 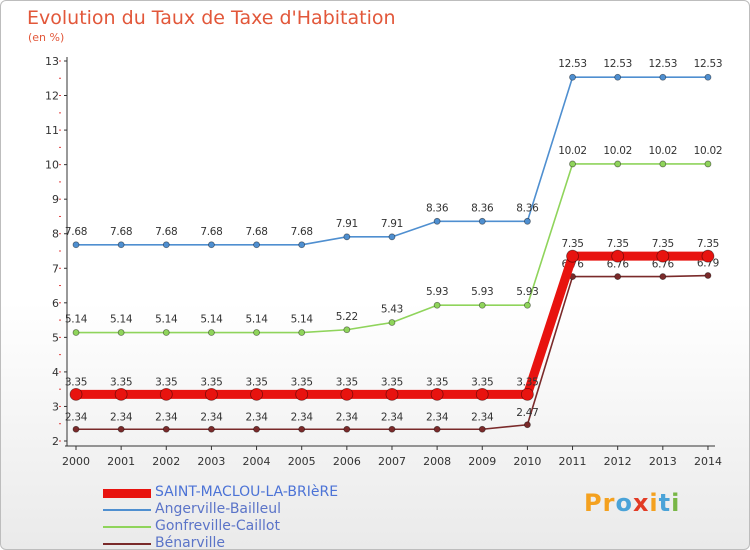 I want to click on x-tick-label: 2011, so click(x=573, y=461).